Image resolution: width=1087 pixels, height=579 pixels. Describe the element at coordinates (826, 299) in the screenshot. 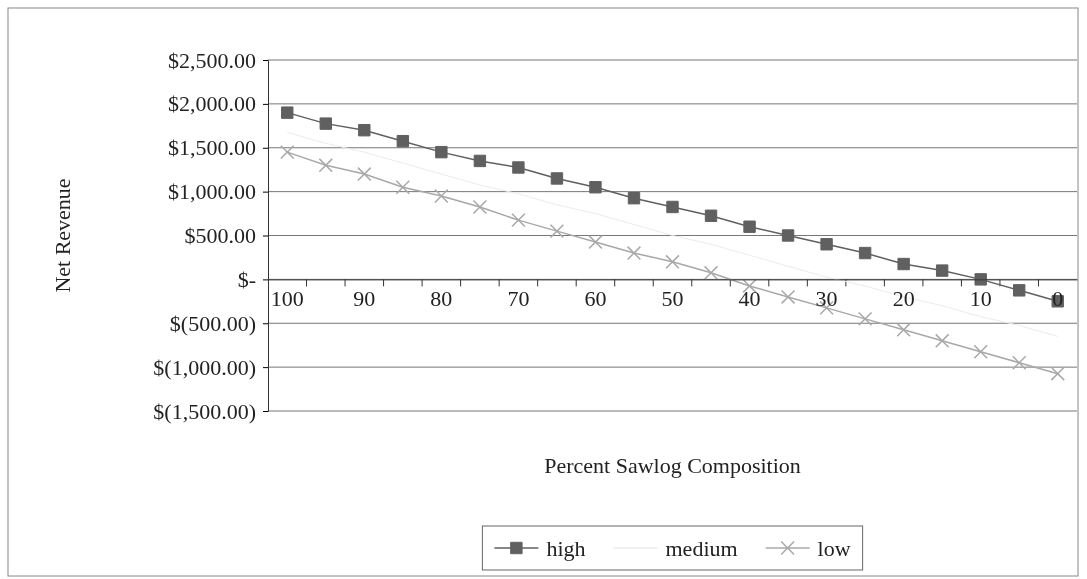

I see `x-tick-label: 30` at that location.